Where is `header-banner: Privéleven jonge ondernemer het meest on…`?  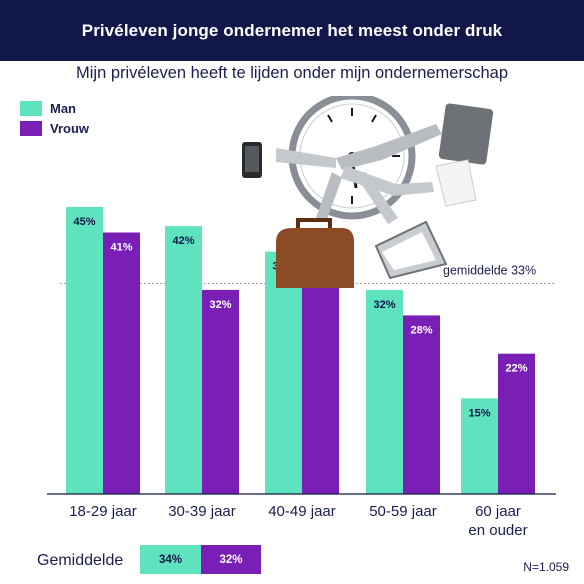
header-banner: Privéleven jonge ondernemer het meest on… is located at coordinates (292, 30).